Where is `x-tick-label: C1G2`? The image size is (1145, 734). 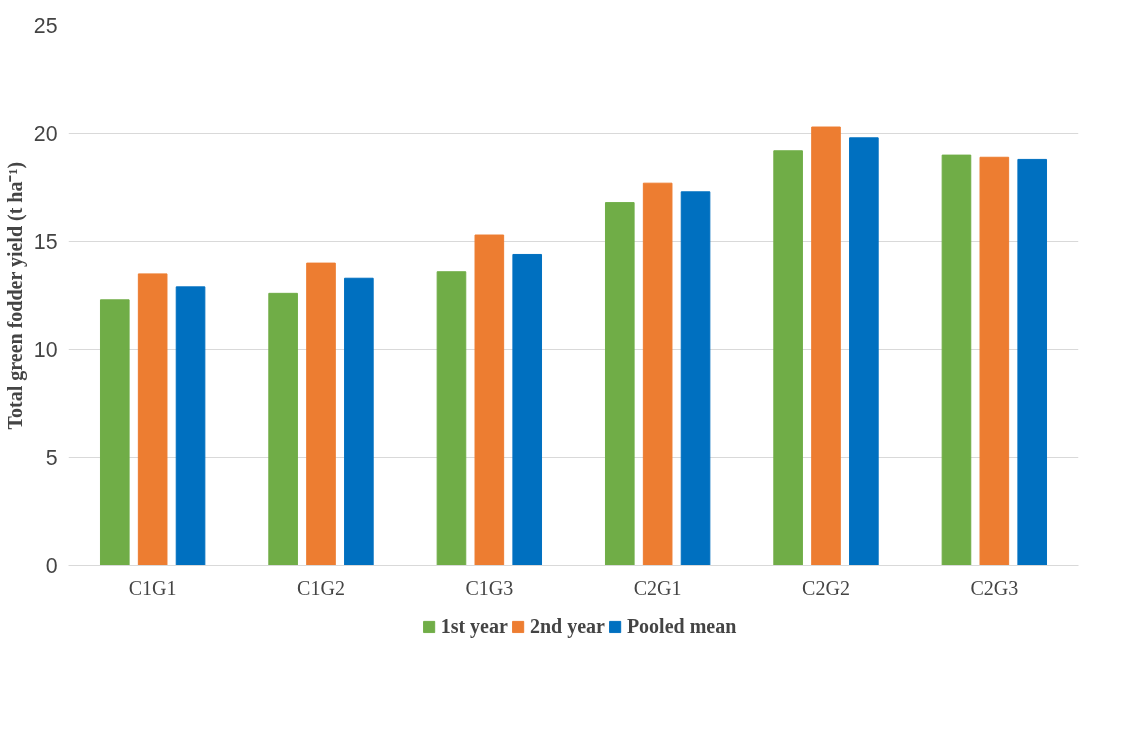 x-tick-label: C1G2 is located at coordinates (321, 587).